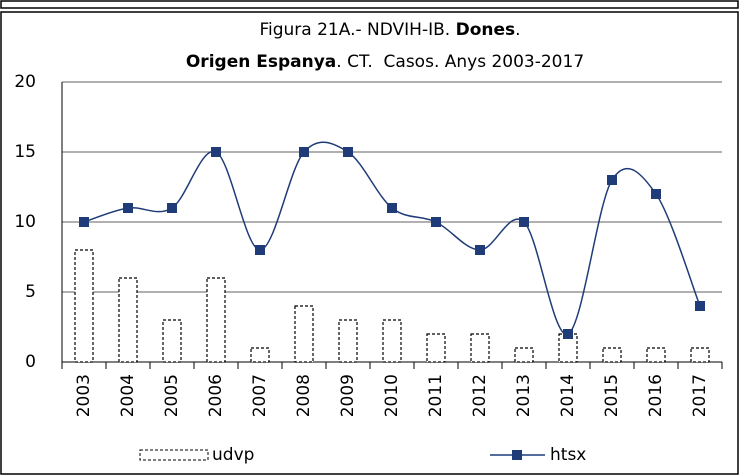 The image size is (739, 475). I want to click on legend-label: udvp, so click(233, 455).